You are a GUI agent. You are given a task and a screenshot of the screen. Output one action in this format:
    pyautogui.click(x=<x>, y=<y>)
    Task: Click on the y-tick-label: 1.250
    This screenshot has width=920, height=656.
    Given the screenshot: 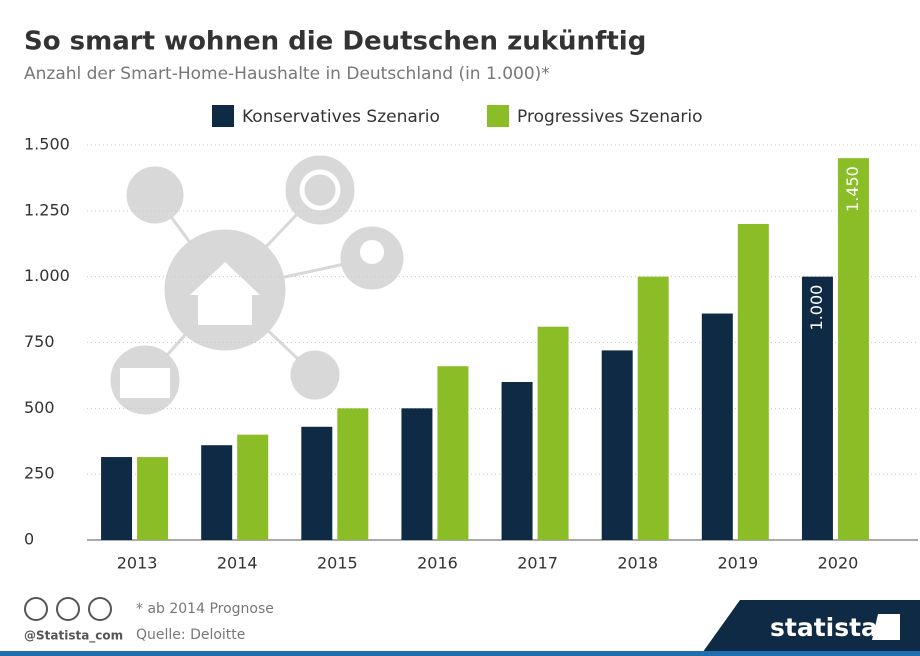 What is the action you would take?
    pyautogui.click(x=47, y=209)
    